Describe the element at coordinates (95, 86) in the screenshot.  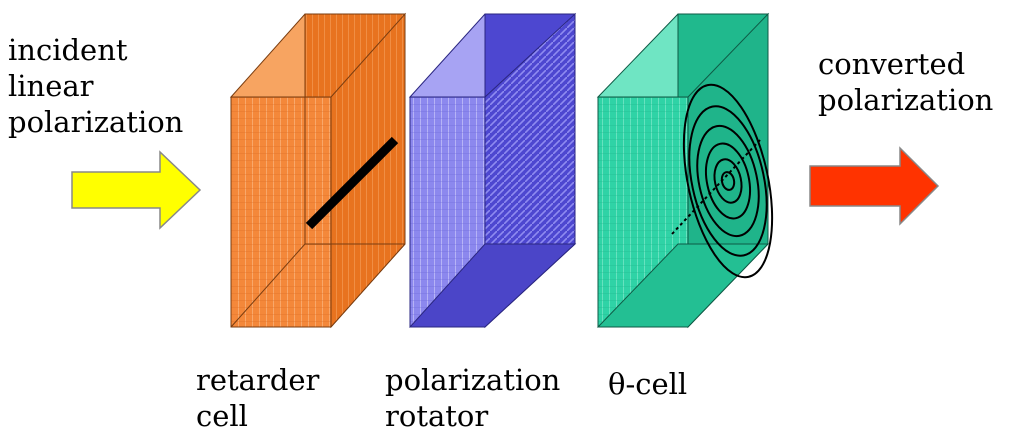
I see `incident-label: incident linear polarization` at that location.